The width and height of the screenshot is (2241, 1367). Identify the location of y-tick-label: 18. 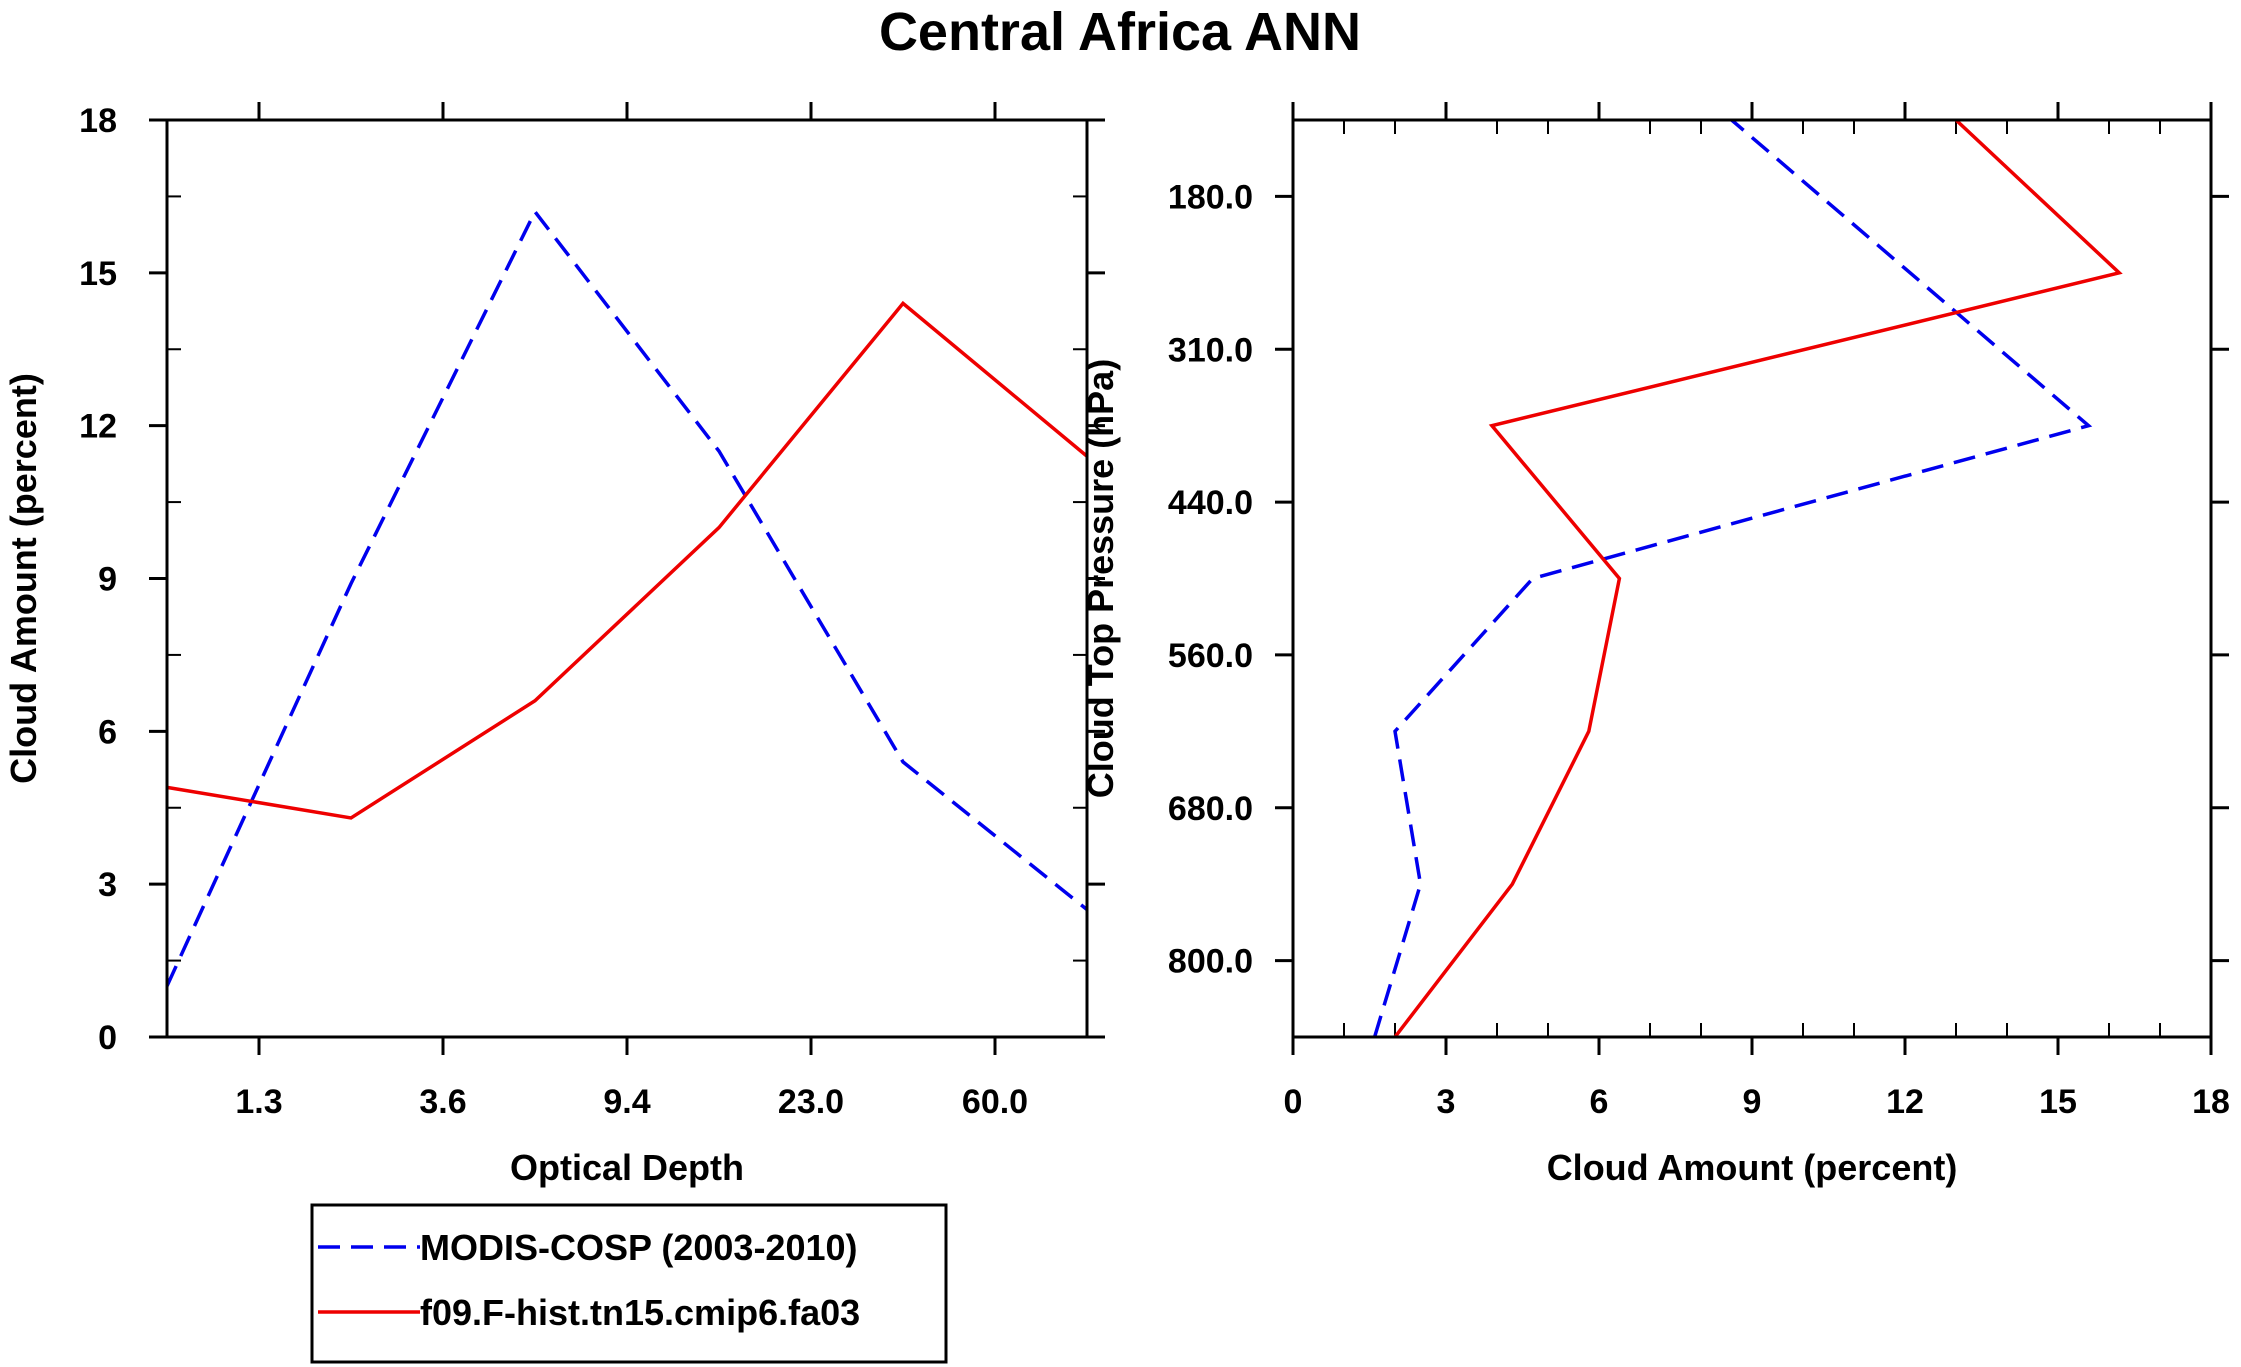
(98, 121).